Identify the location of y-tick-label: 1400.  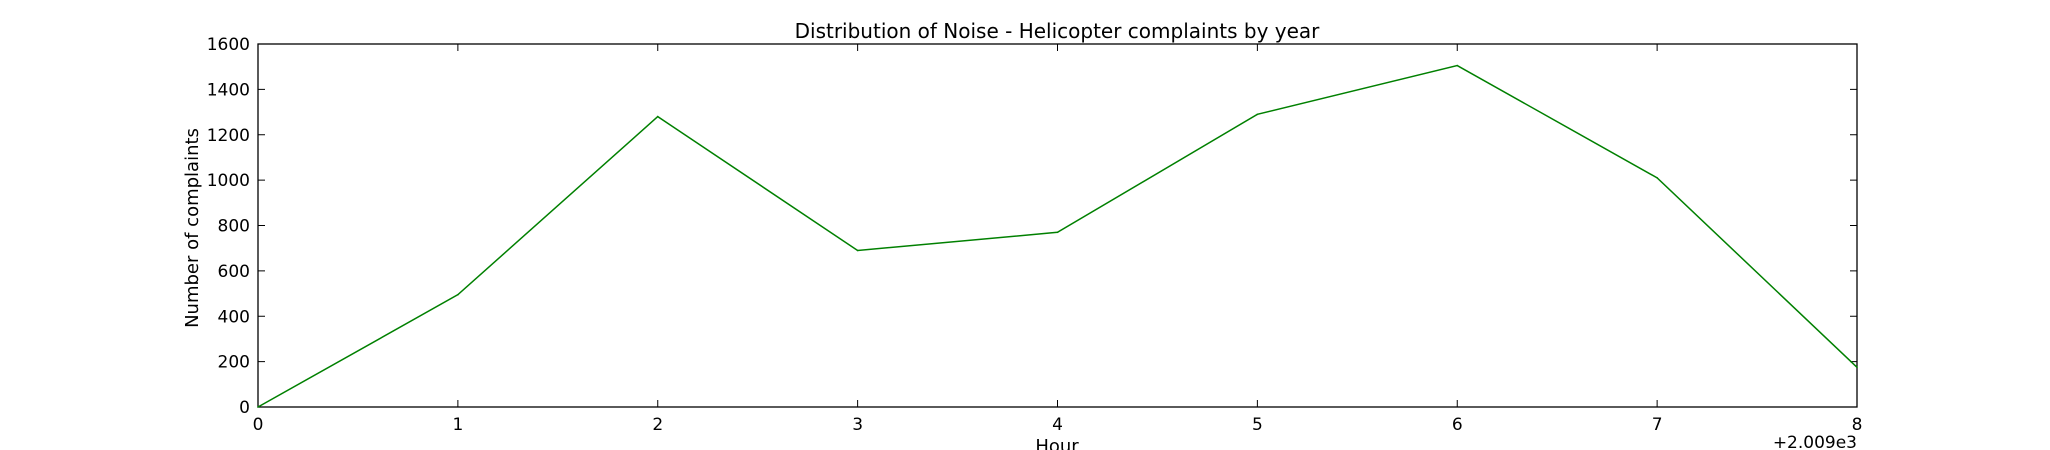
(228, 90).